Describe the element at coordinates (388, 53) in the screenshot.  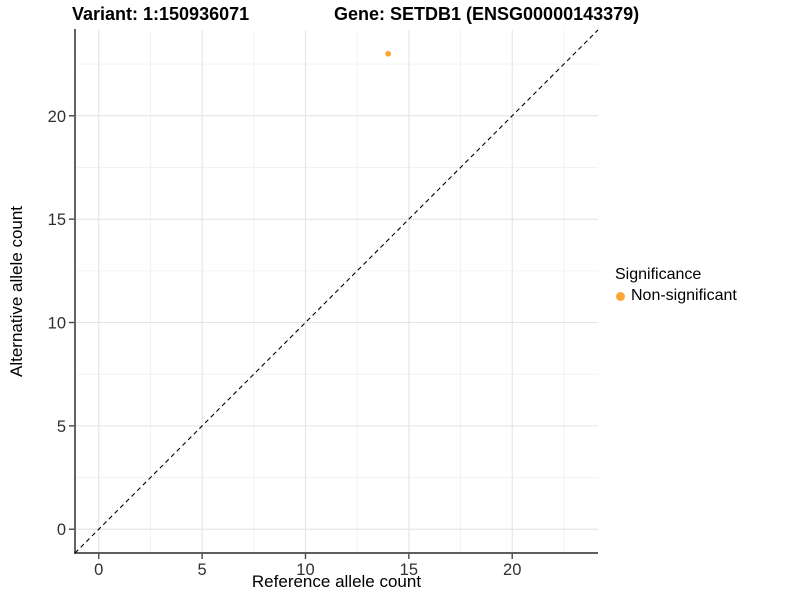
I see `data-point` at that location.